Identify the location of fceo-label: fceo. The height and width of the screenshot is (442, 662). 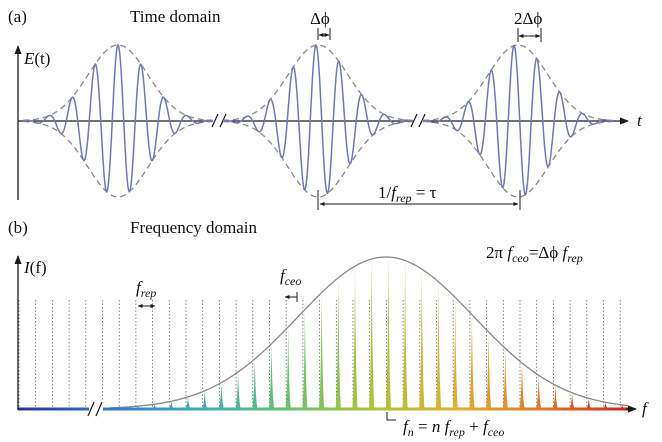
(290, 277).